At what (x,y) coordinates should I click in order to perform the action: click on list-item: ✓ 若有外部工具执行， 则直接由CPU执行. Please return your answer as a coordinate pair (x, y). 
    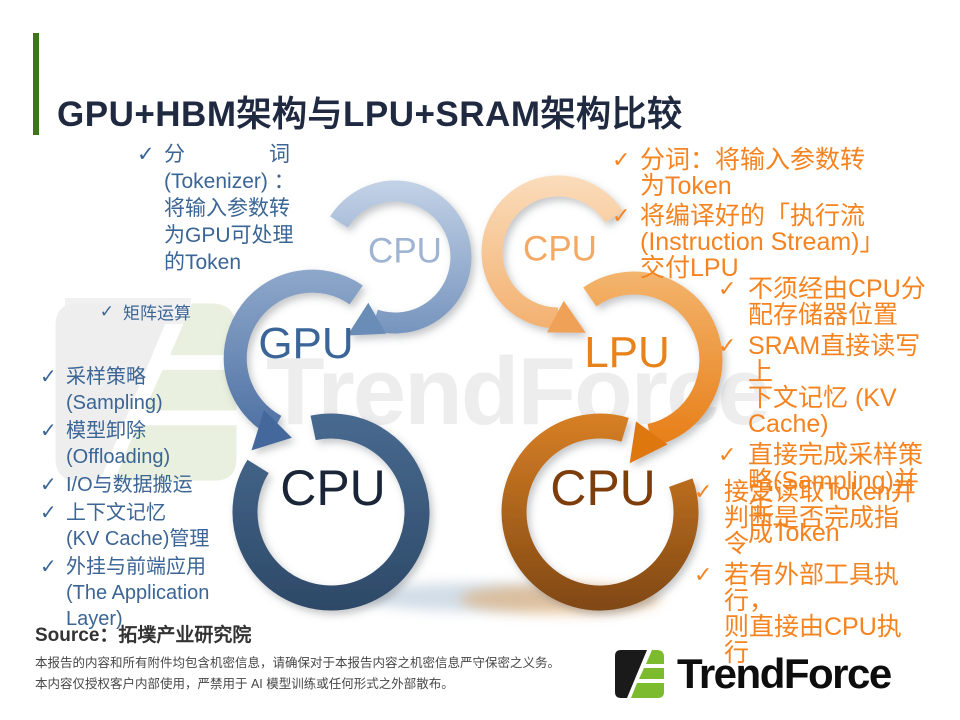
    Looking at the image, I should click on (798, 614).